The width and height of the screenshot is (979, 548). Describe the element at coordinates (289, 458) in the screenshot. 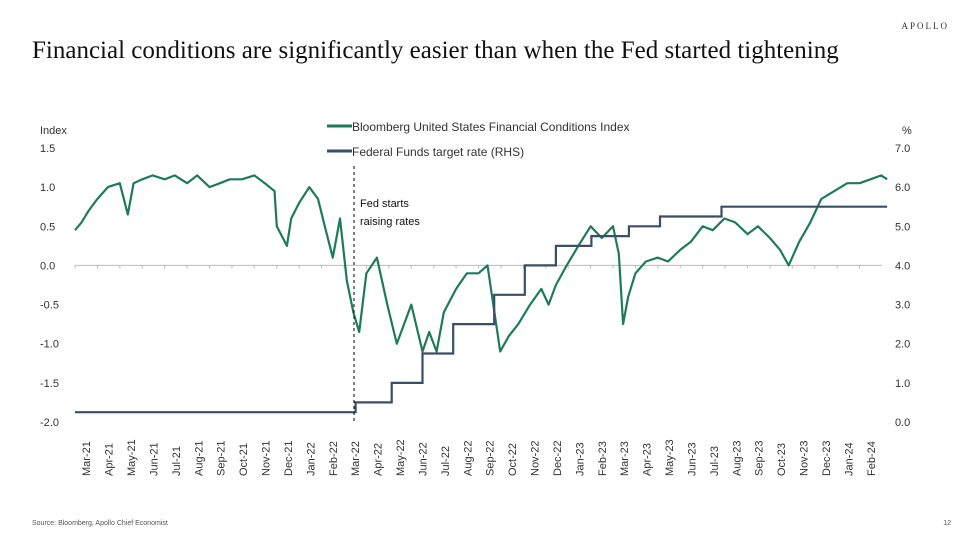

I see `x-tick-label: Dec-21` at that location.